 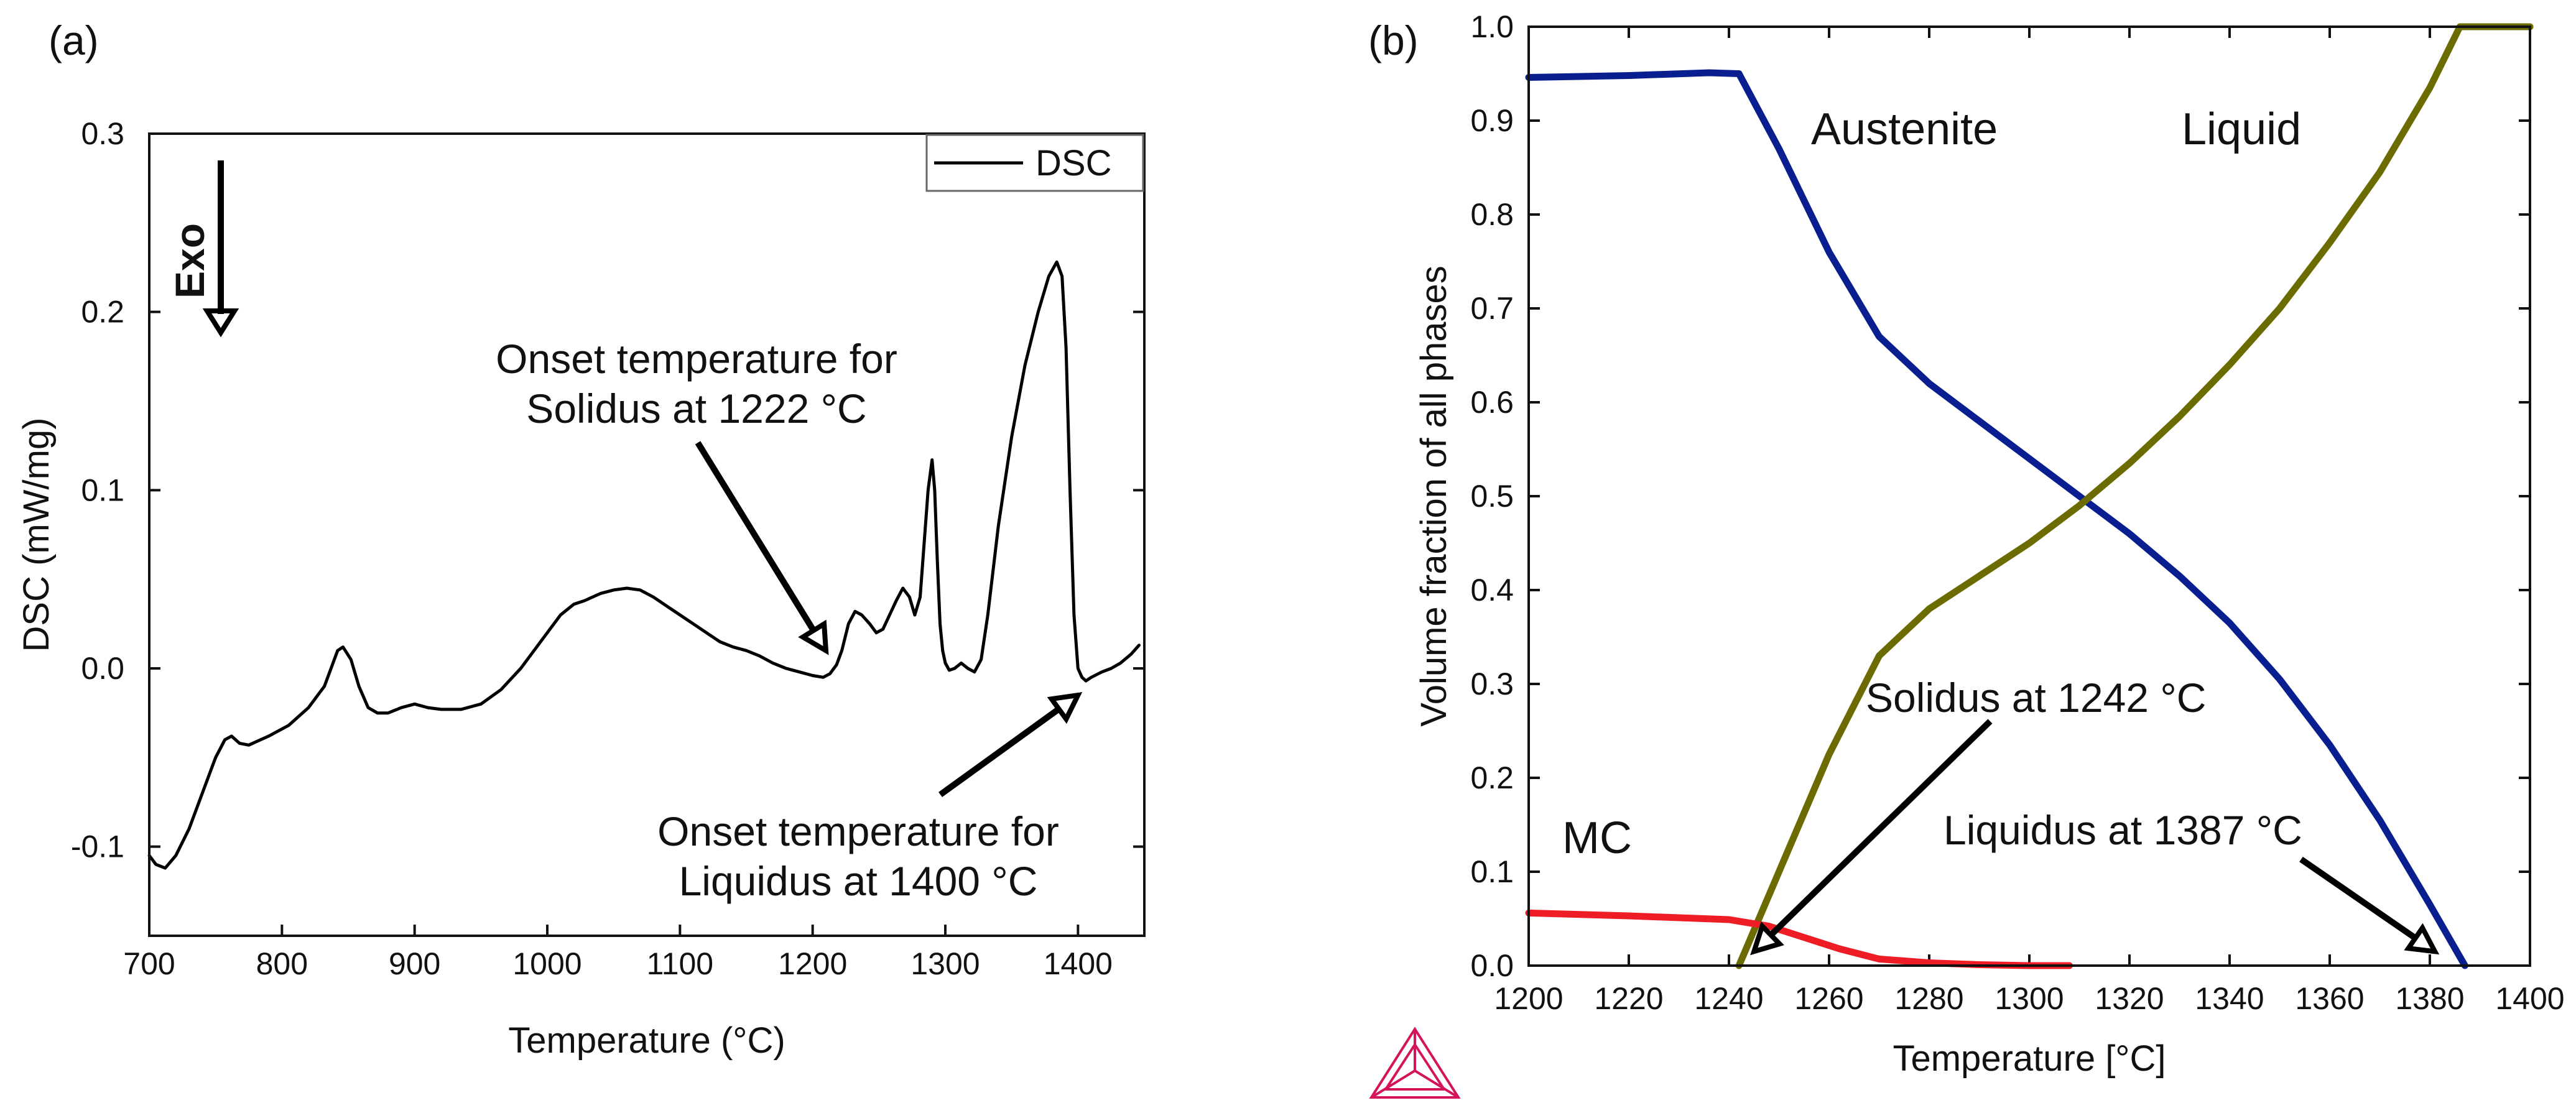 What do you see at coordinates (149, 963) in the screenshot?
I see `x-tick-label: 700` at bounding box center [149, 963].